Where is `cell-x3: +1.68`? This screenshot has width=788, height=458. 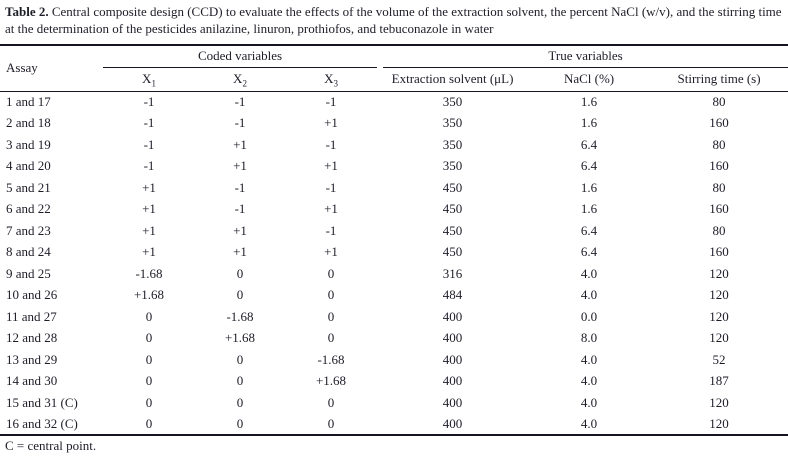
cell-x3: +1.68 is located at coordinates (331, 381).